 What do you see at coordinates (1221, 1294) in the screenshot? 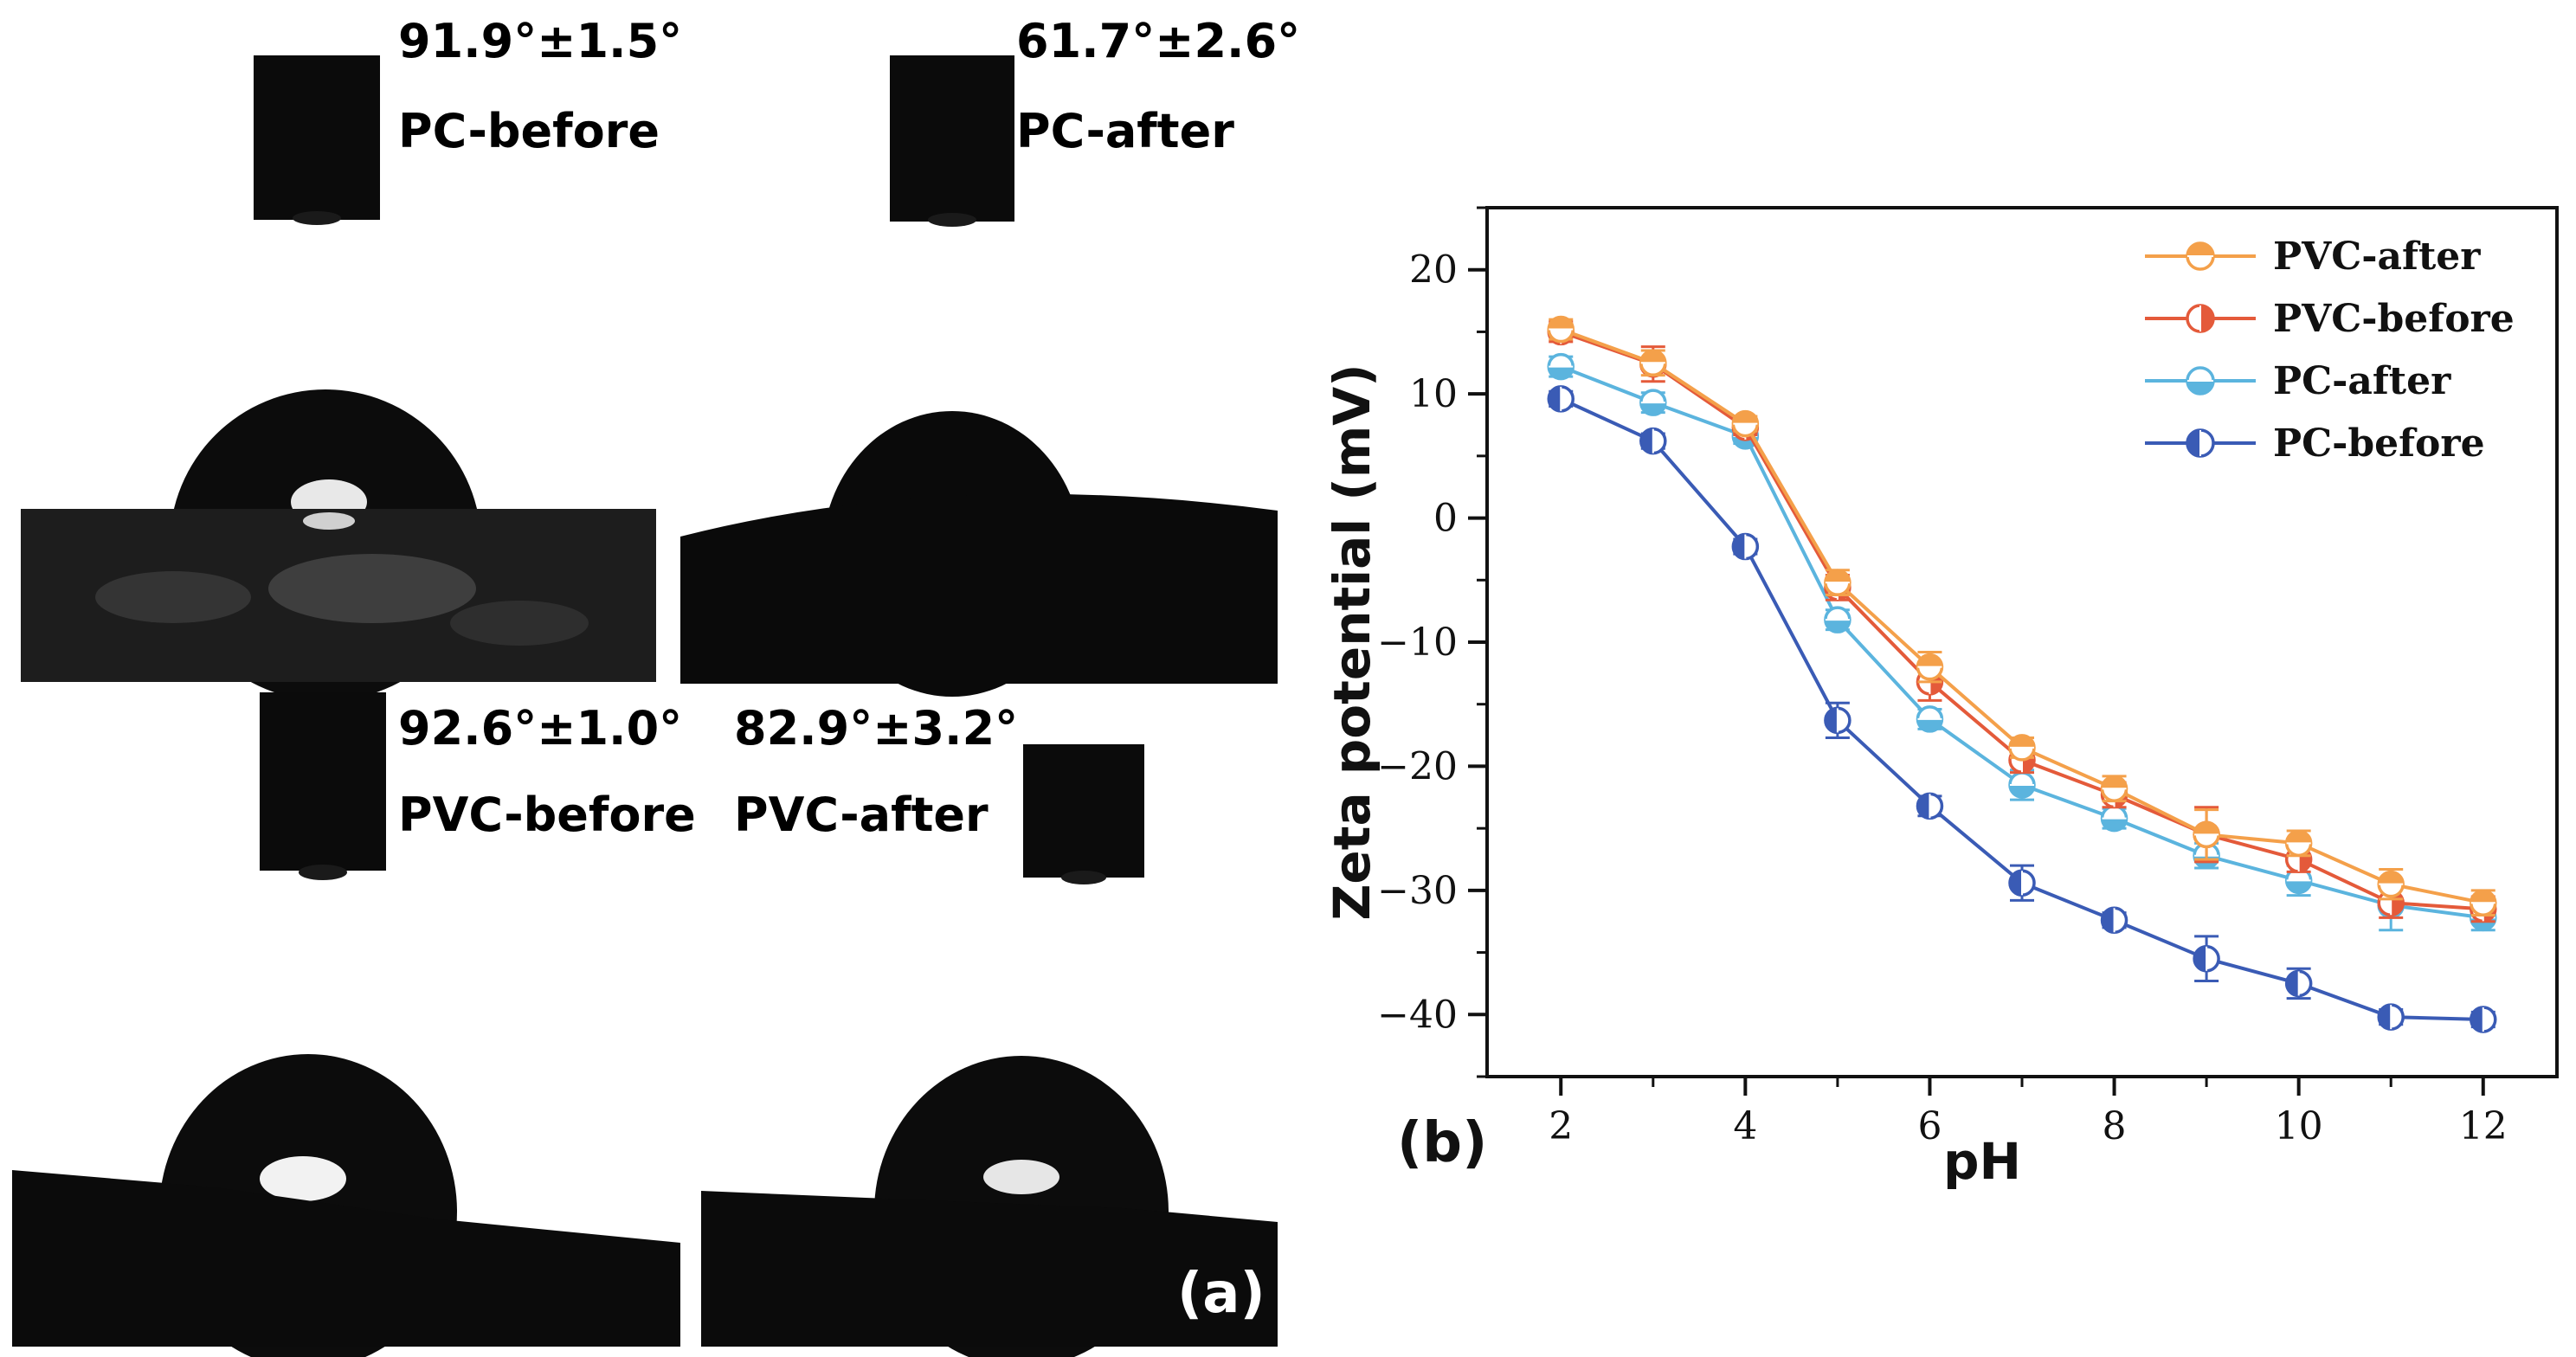
I see `panel-a-tag: (a)` at bounding box center [1221, 1294].